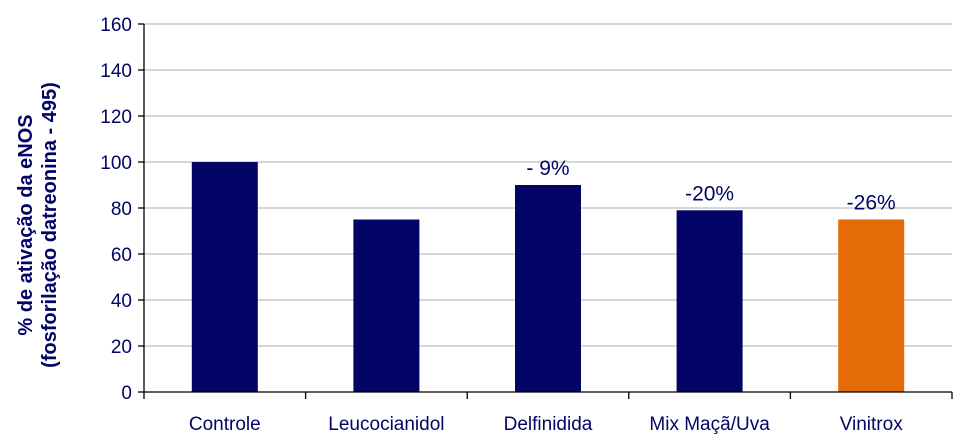  Describe the element at coordinates (121, 255) in the screenshot. I see `y-tick-label: 60` at that location.